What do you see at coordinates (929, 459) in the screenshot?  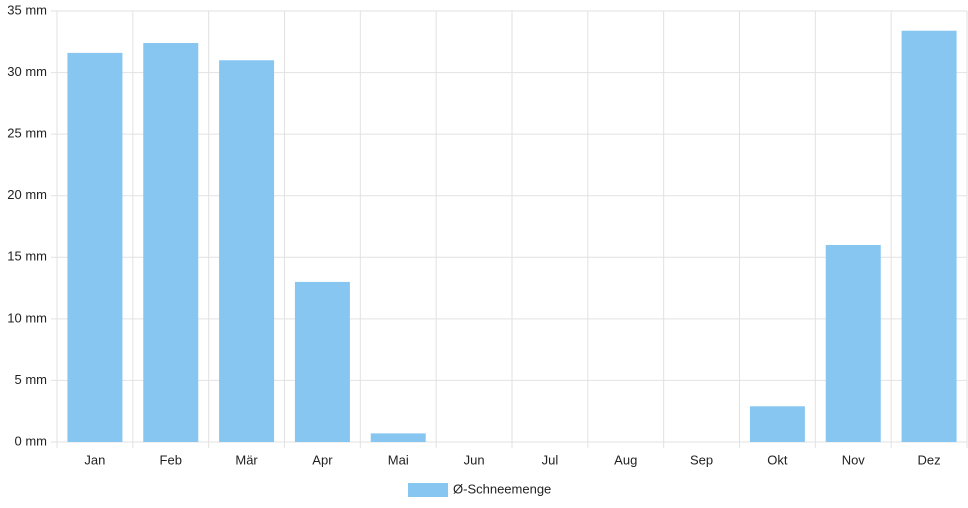 I see `x-tick-label: Dez` at bounding box center [929, 459].